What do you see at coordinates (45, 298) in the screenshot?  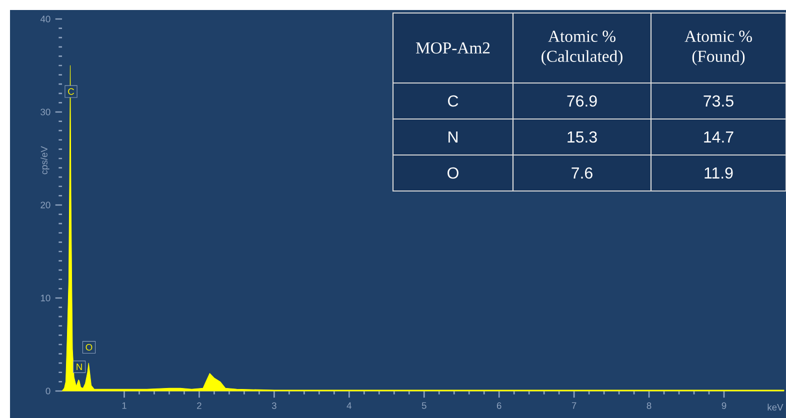 I see `y-tick-label: 10` at bounding box center [45, 298].